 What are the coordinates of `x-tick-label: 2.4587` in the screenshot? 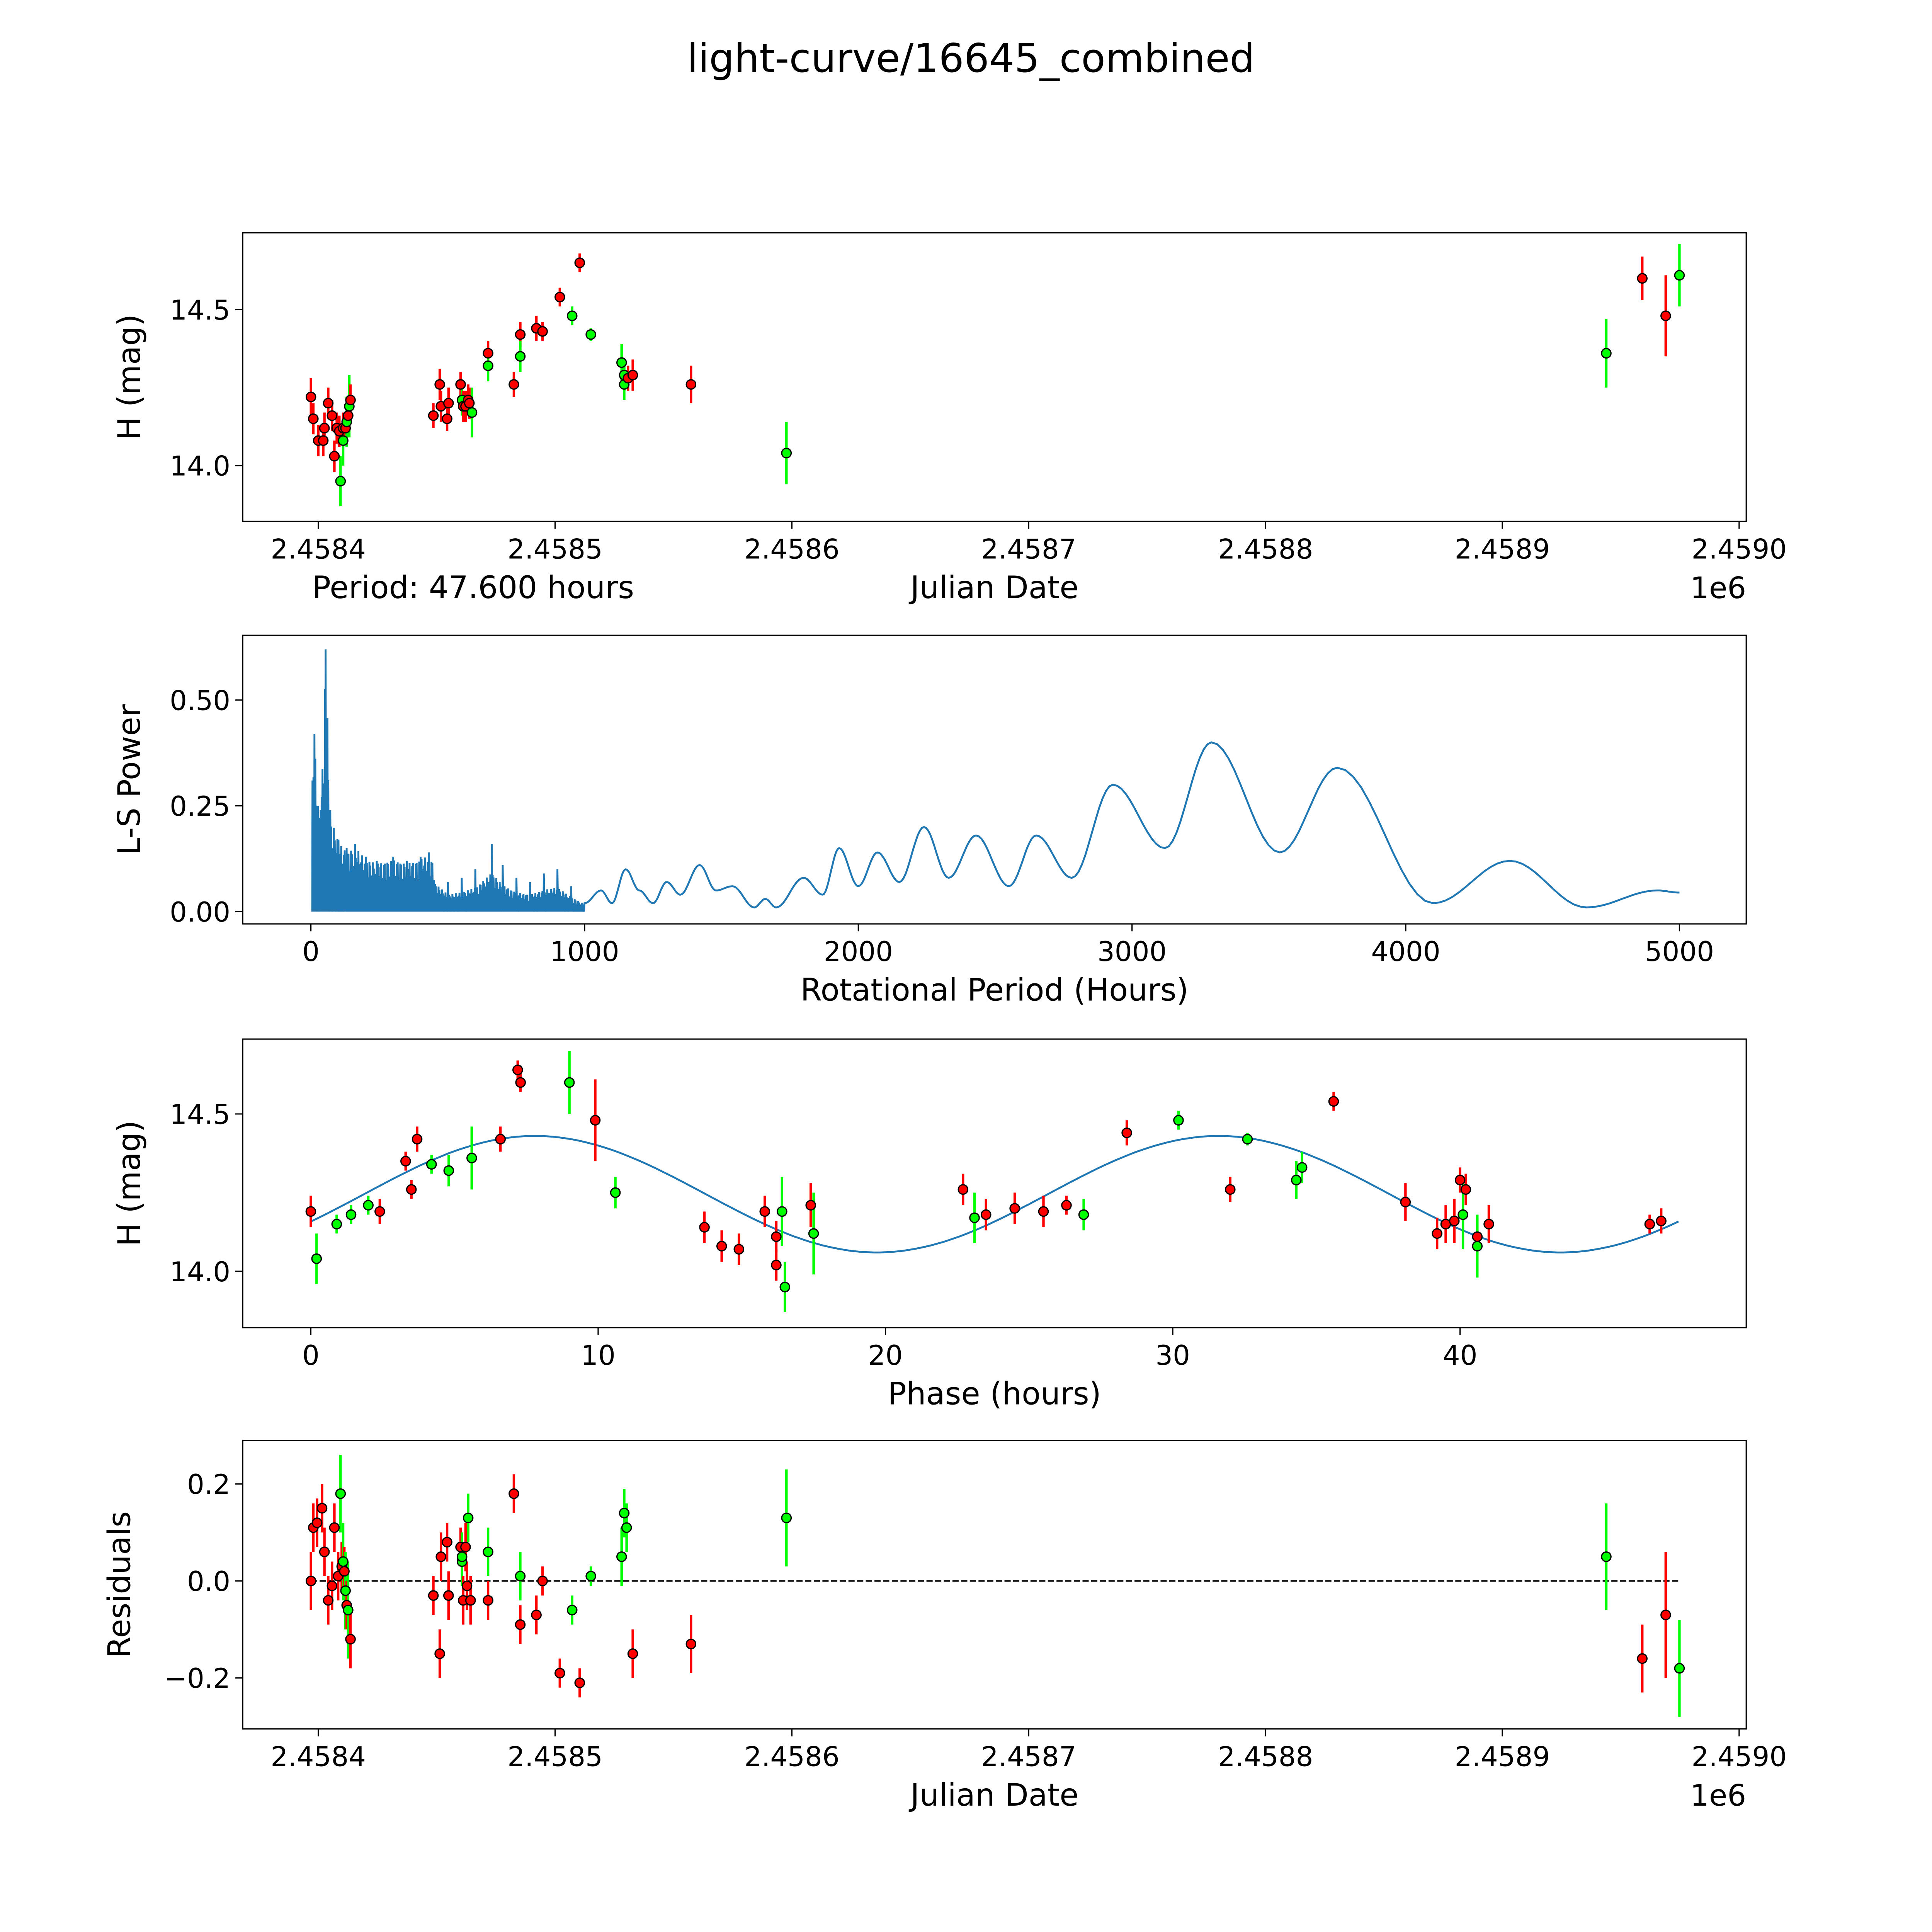 It's located at (1029, 549).